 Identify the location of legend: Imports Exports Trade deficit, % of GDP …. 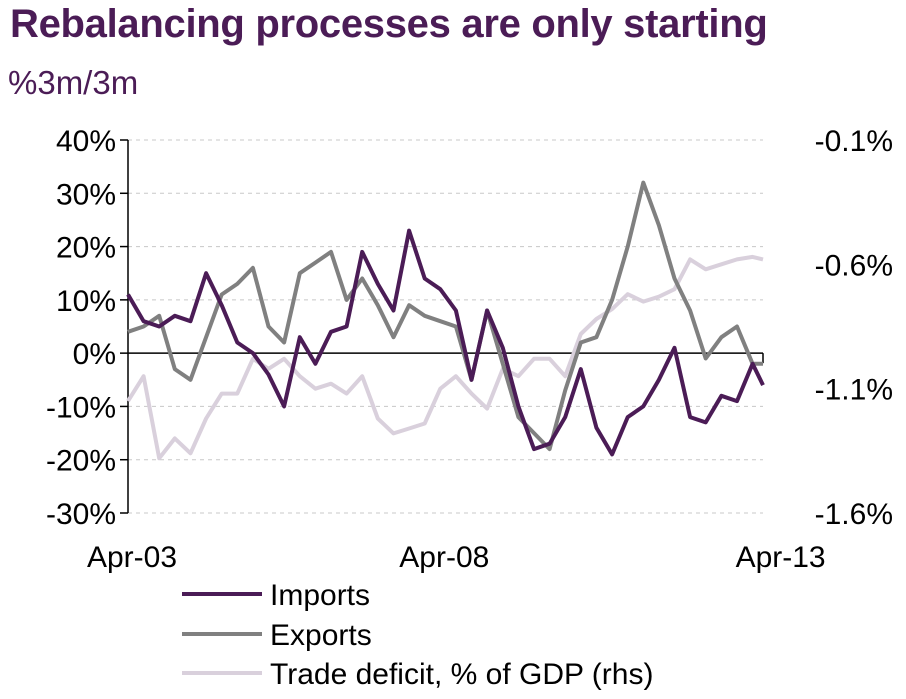
(417, 635).